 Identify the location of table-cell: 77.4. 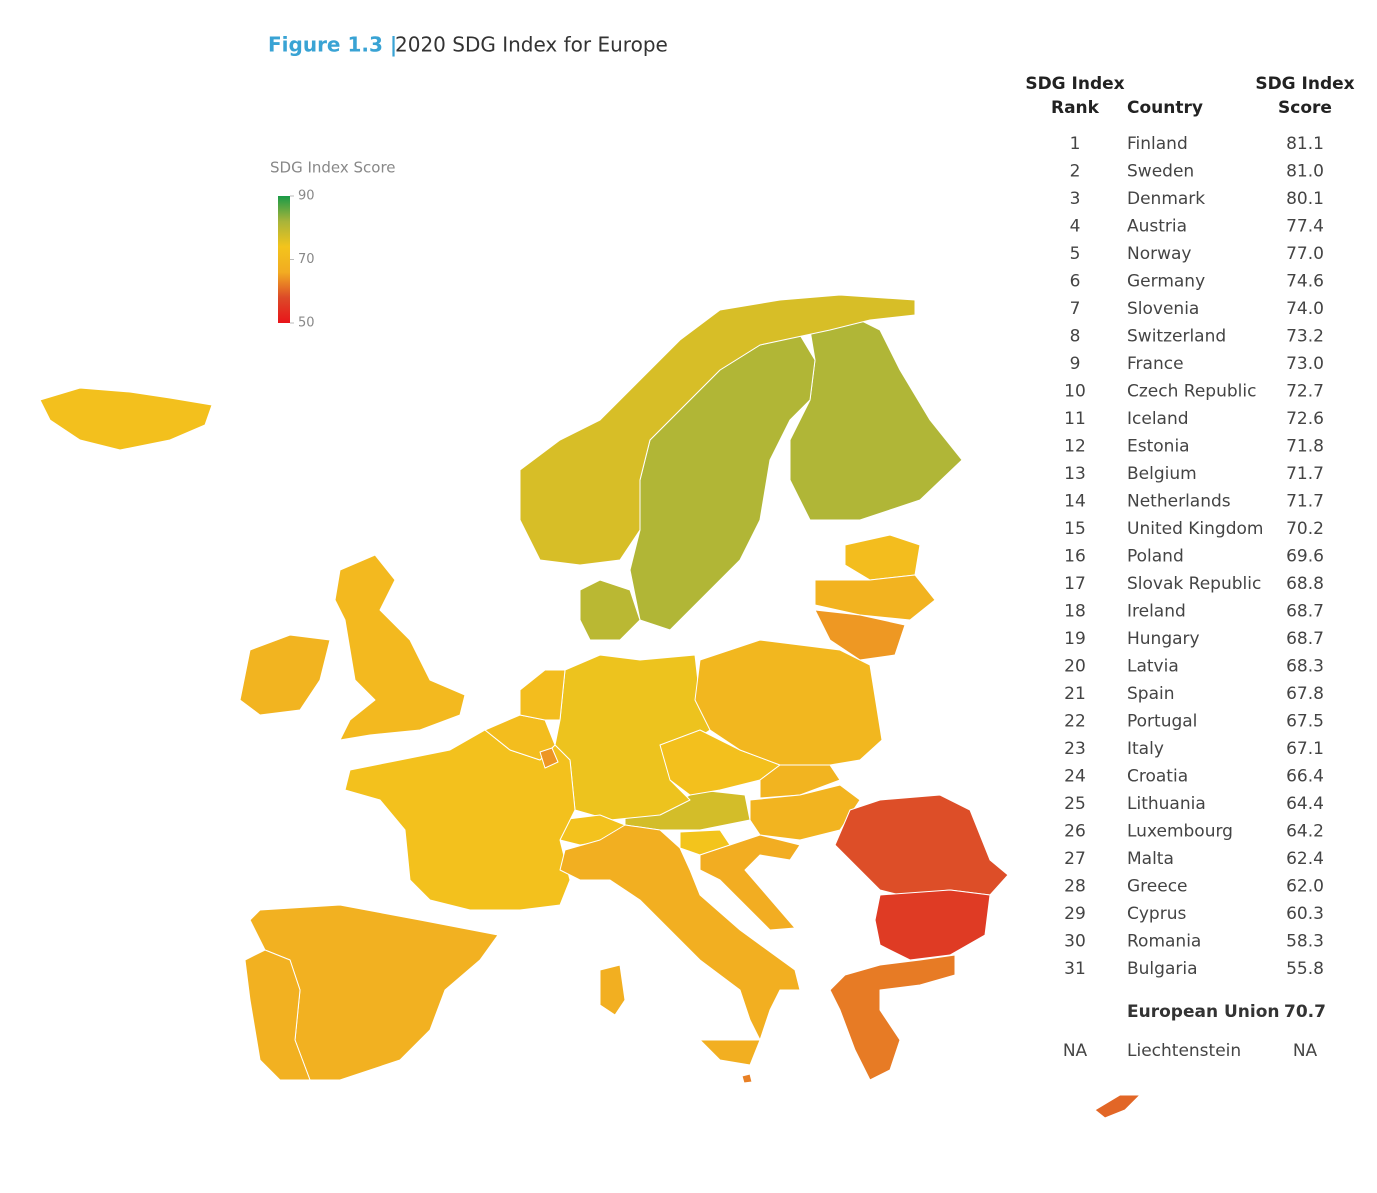
(1305, 227).